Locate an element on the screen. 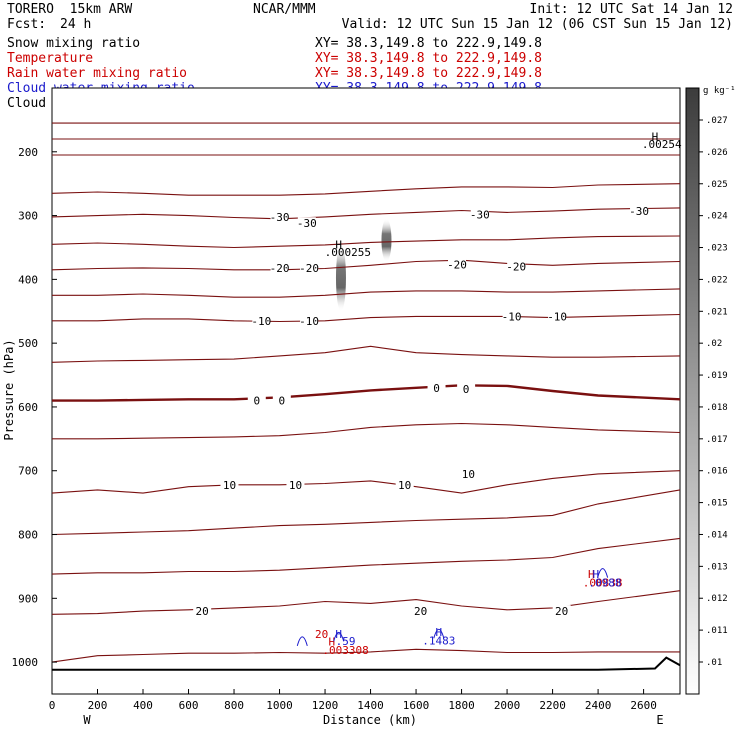  colorbar-tick-label: .013 is located at coordinates (717, 567).